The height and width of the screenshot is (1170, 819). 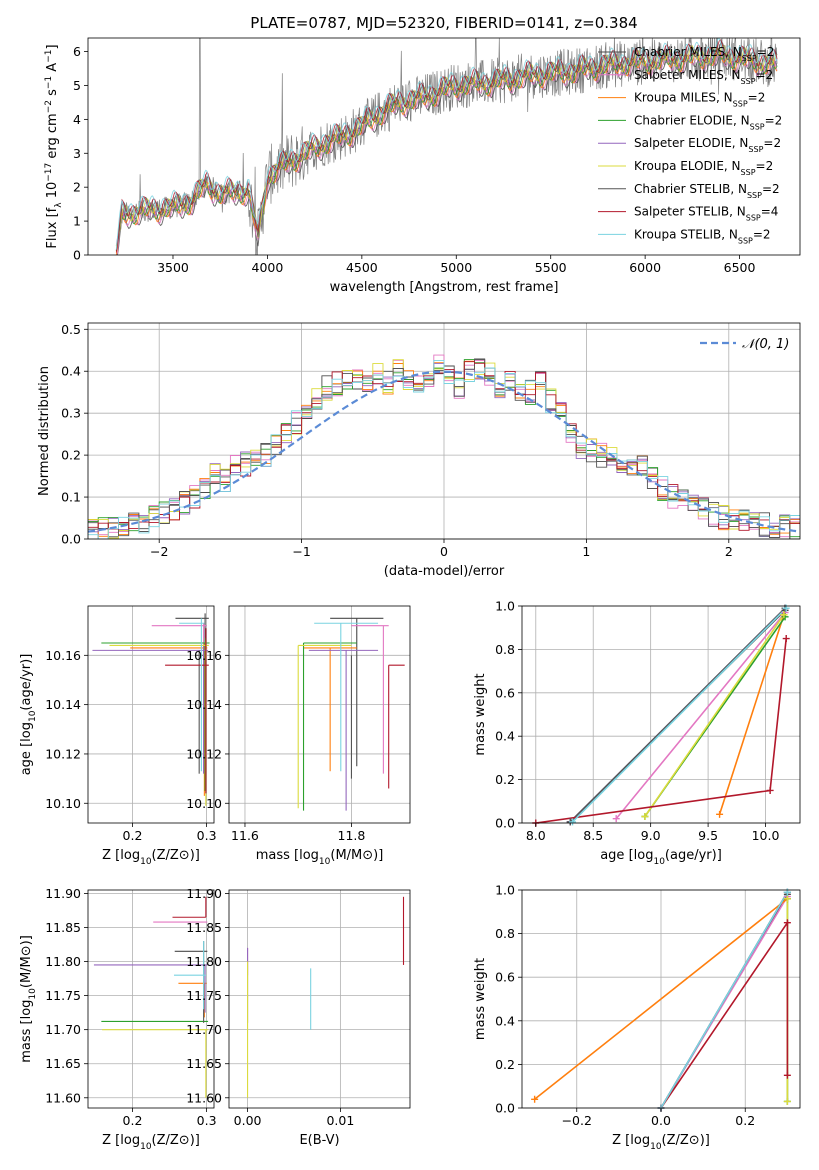 What do you see at coordinates (740, 267) in the screenshot?
I see `x-tick-label: 6500` at bounding box center [740, 267].